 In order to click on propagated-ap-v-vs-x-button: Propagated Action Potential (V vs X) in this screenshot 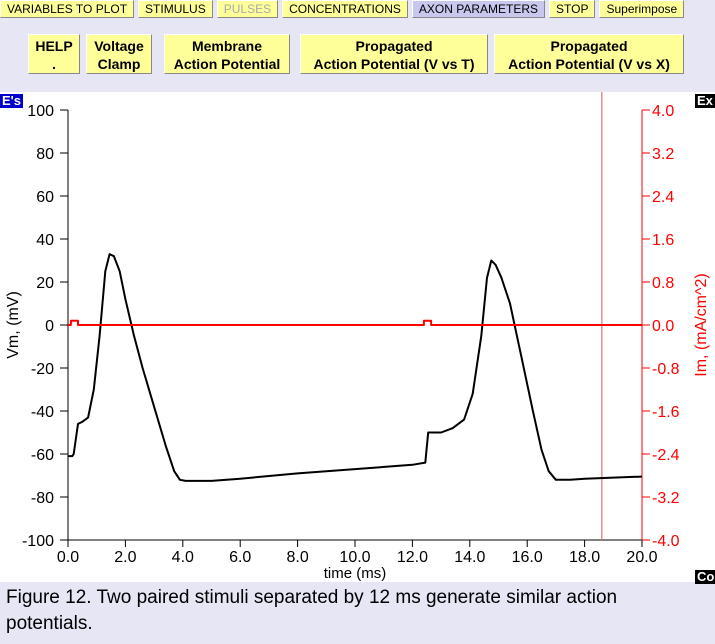, I will do `click(589, 54)`.